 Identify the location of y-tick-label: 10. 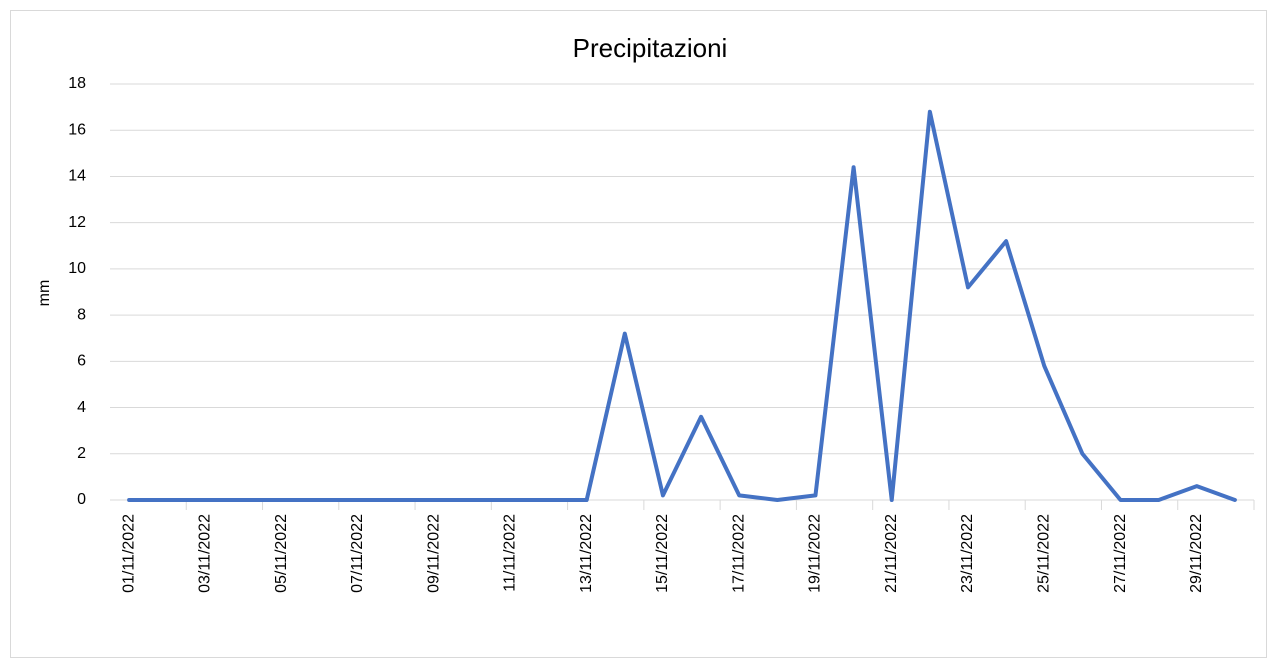
(77, 268).